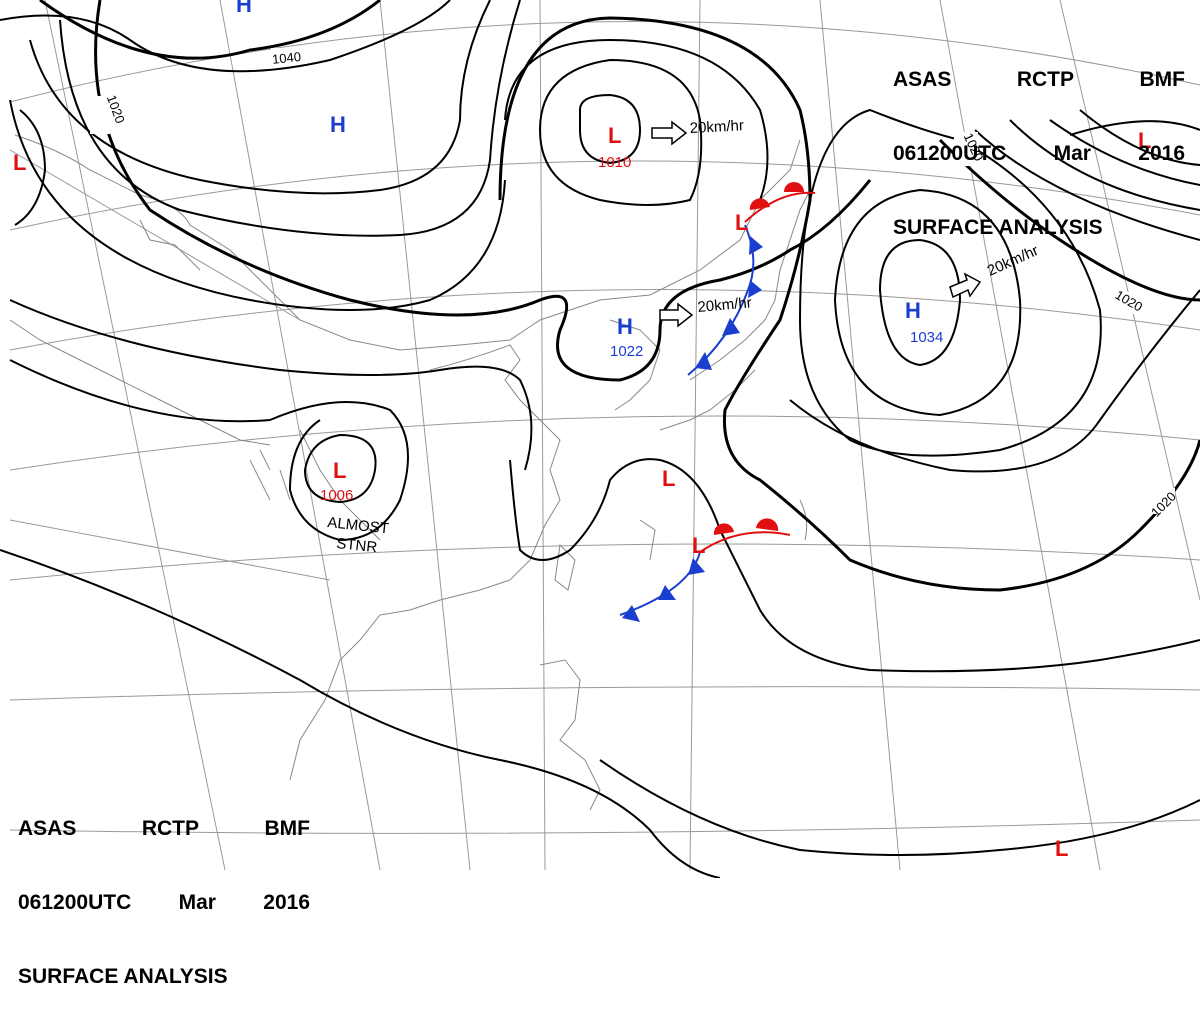  Describe the element at coordinates (717, 402) in the screenshot. I see `fronts` at that location.